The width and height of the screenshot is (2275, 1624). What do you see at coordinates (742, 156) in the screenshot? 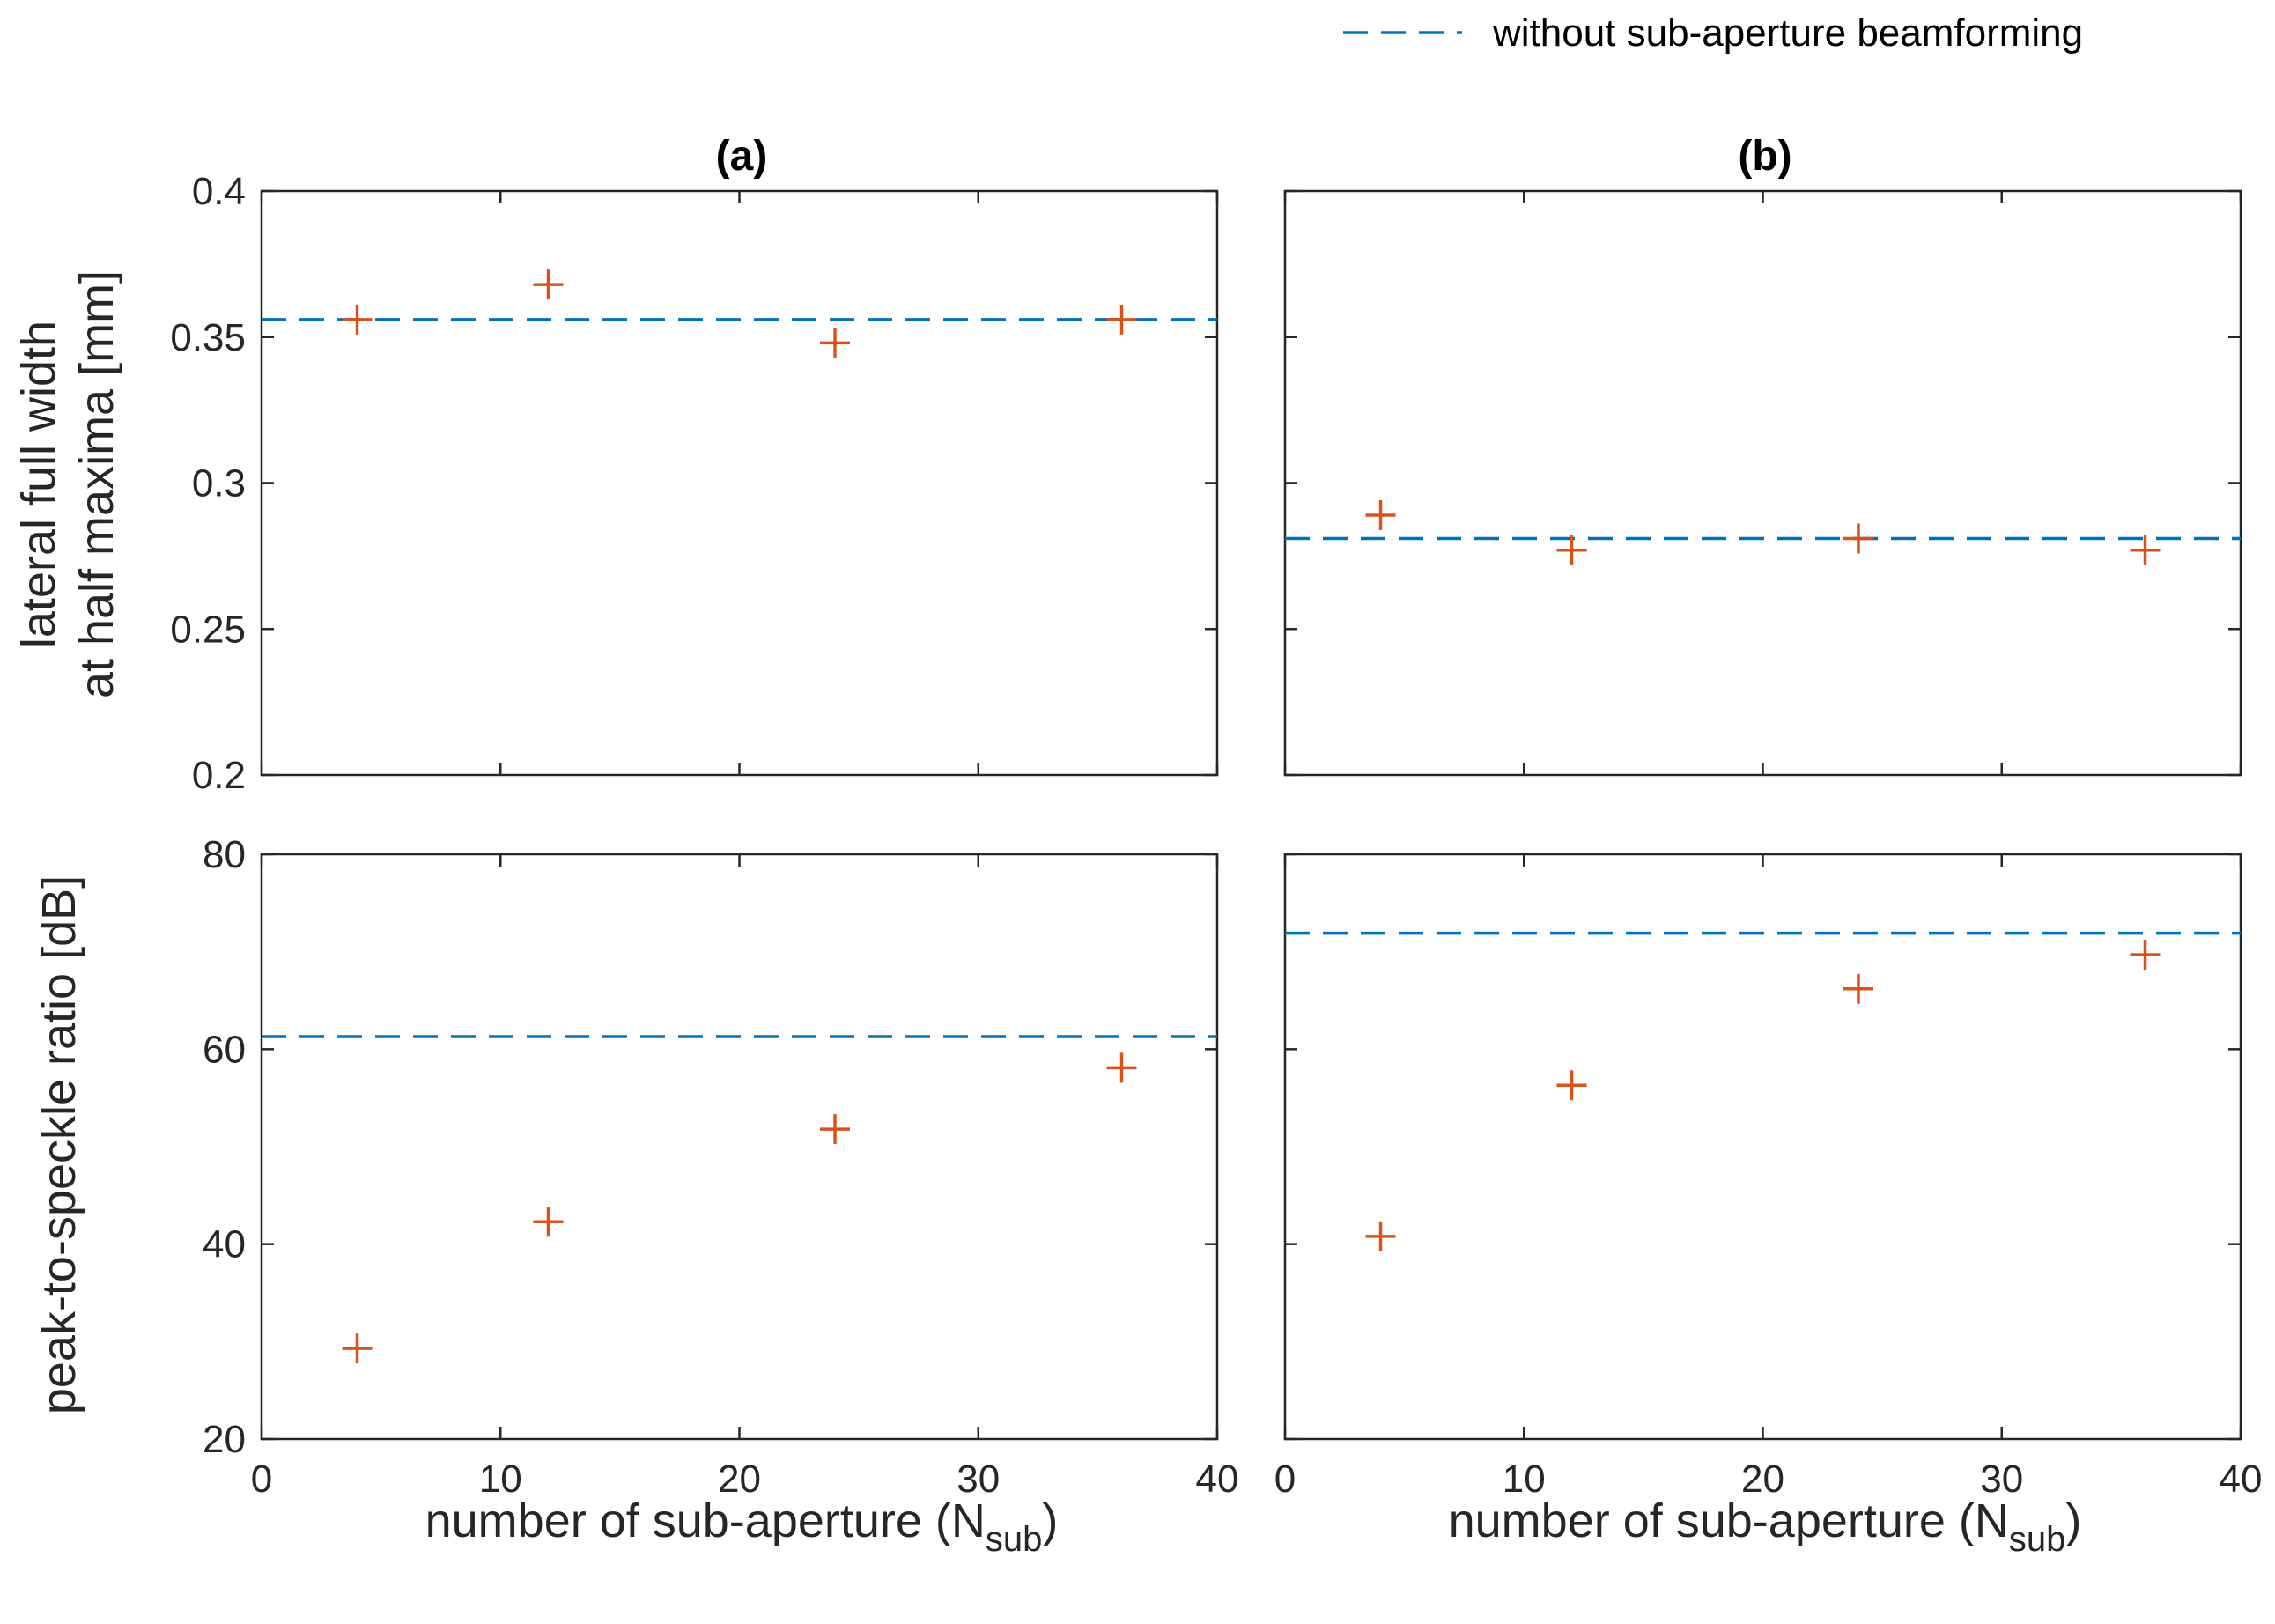
I see `panel-title-a: (a)` at bounding box center [742, 156].